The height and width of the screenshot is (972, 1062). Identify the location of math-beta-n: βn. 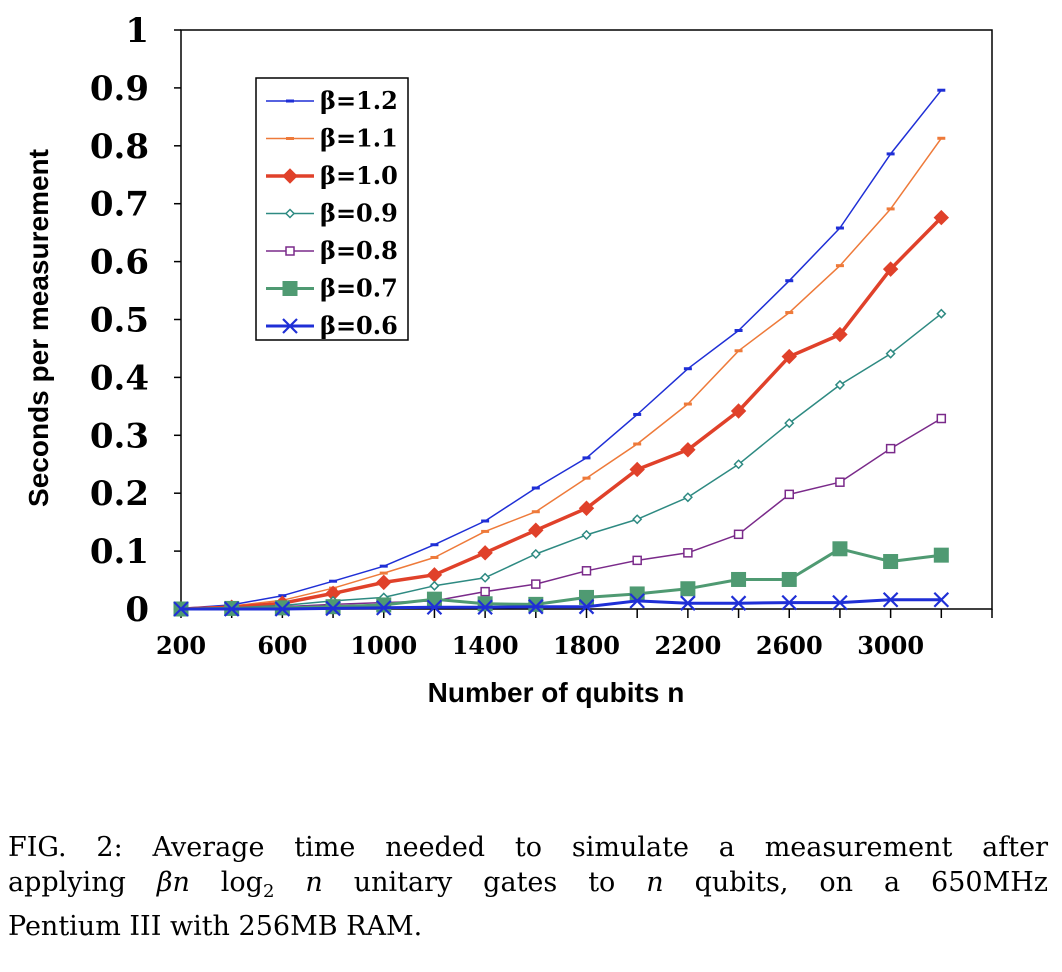
(173, 882).